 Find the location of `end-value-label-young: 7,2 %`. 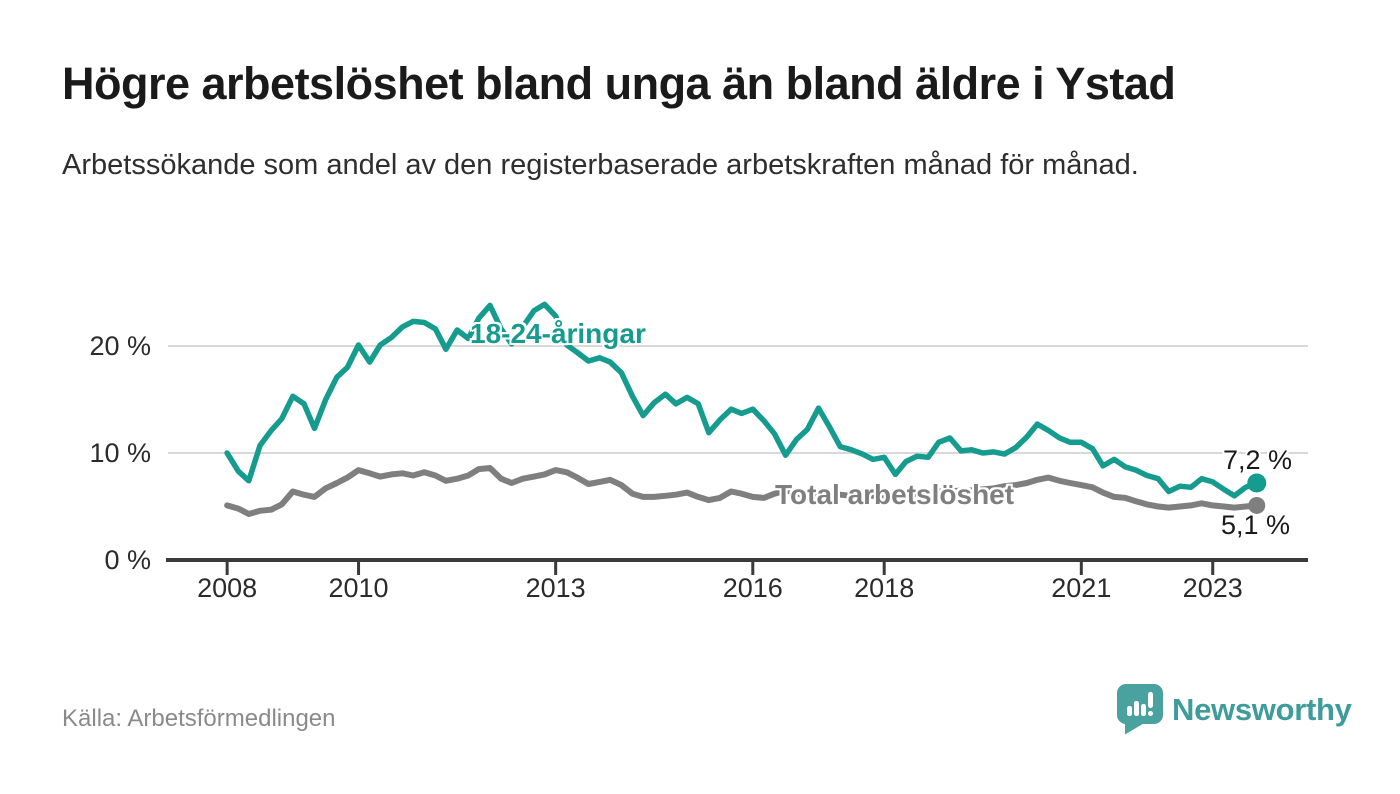

end-value-label-young: 7,2 % is located at coordinates (1258, 460).